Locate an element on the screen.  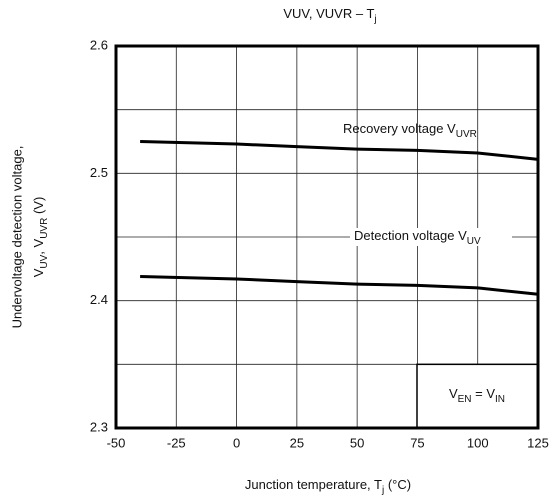
series-label: Detection voltage VUV is located at coordinates (417, 237).